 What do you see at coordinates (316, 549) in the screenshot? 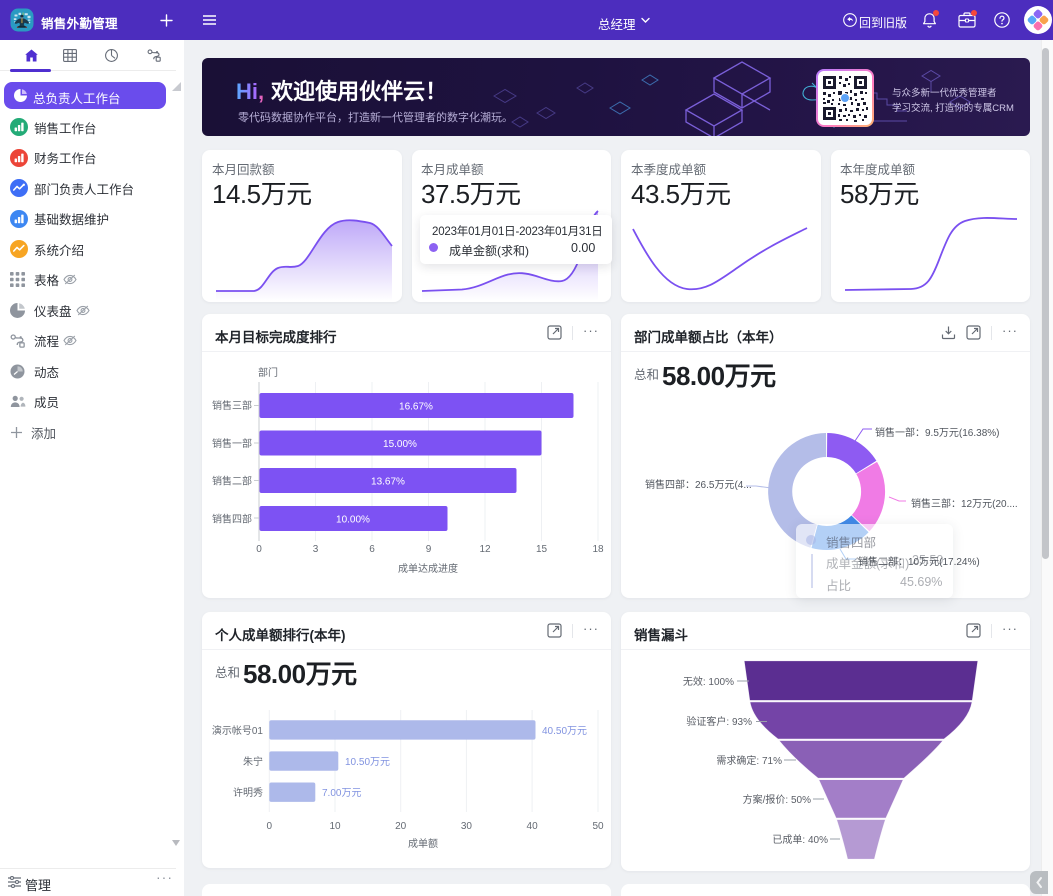
I see `svg-text: 3` at bounding box center [316, 549].